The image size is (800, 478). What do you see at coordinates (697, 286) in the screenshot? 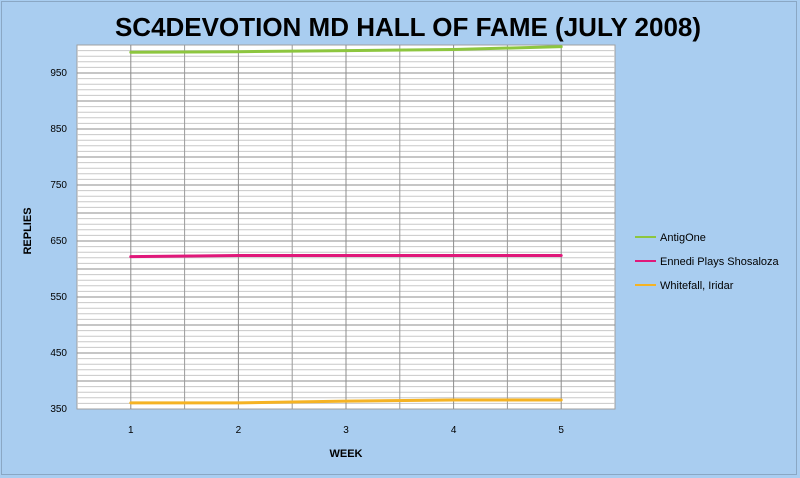
I see `legend-label: Whitefall, Iridar` at bounding box center [697, 286].